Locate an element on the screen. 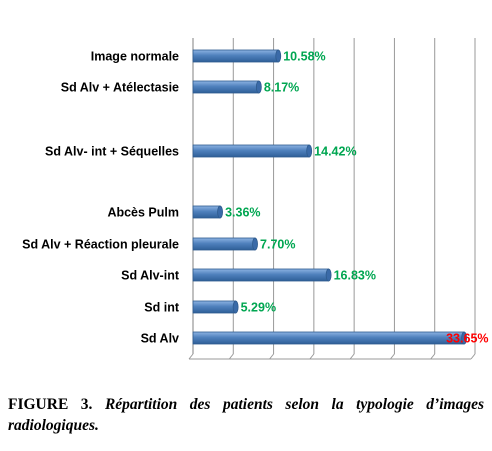 The width and height of the screenshot is (492, 451). value-label: 14.42% is located at coordinates (335, 152).